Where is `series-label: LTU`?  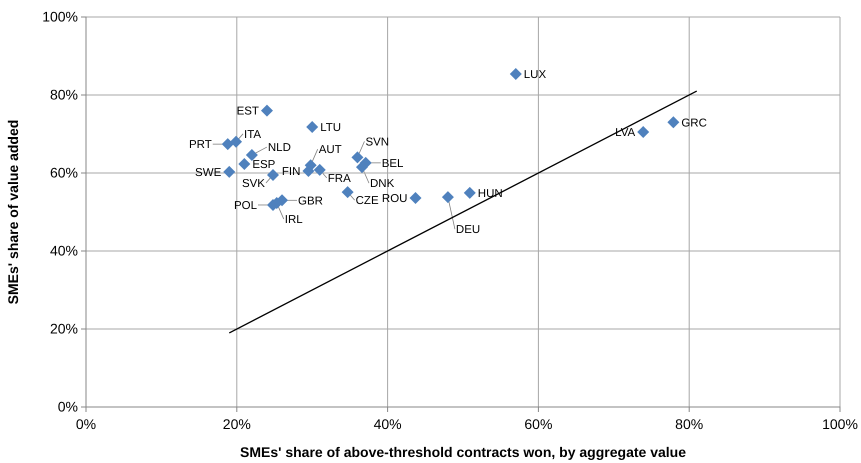 series-label: LTU is located at coordinates (331, 128).